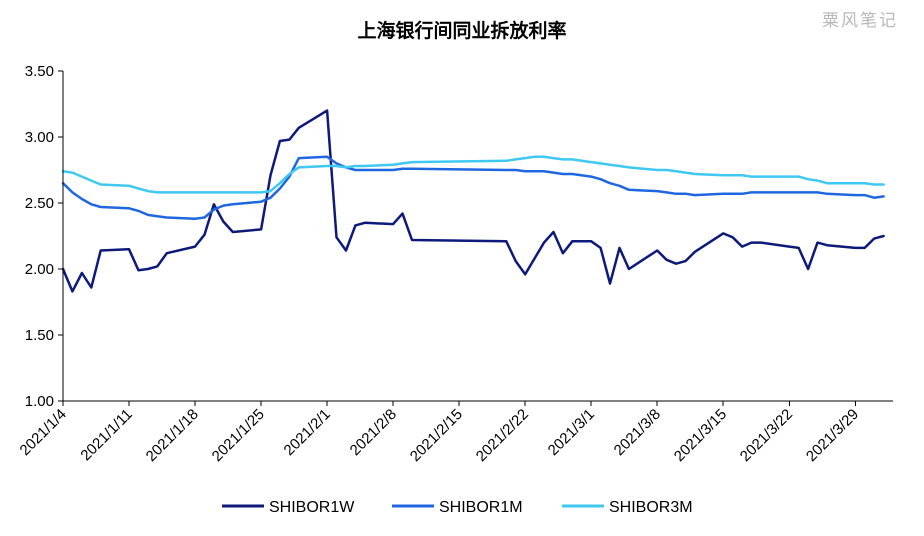 This screenshot has width=924, height=536. Describe the element at coordinates (502, 435) in the screenshot. I see `x-tick-label: 2021/2/22` at that location.